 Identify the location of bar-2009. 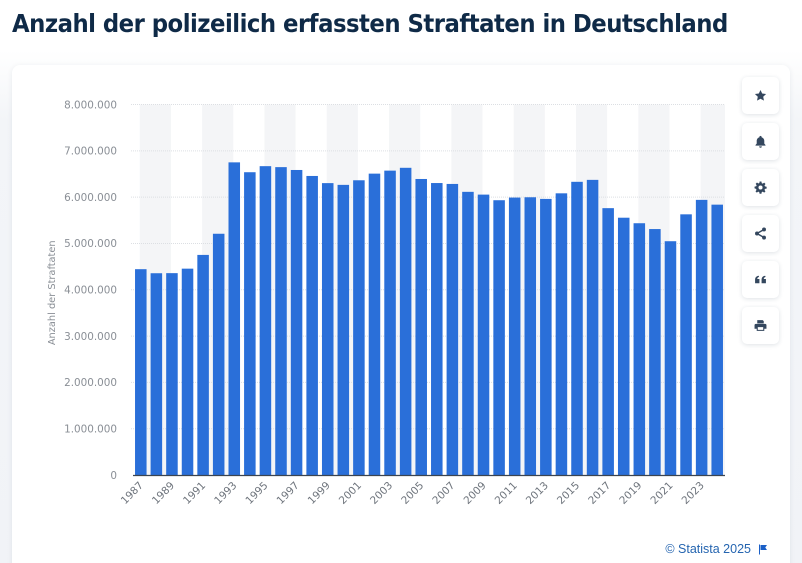
(483, 335).